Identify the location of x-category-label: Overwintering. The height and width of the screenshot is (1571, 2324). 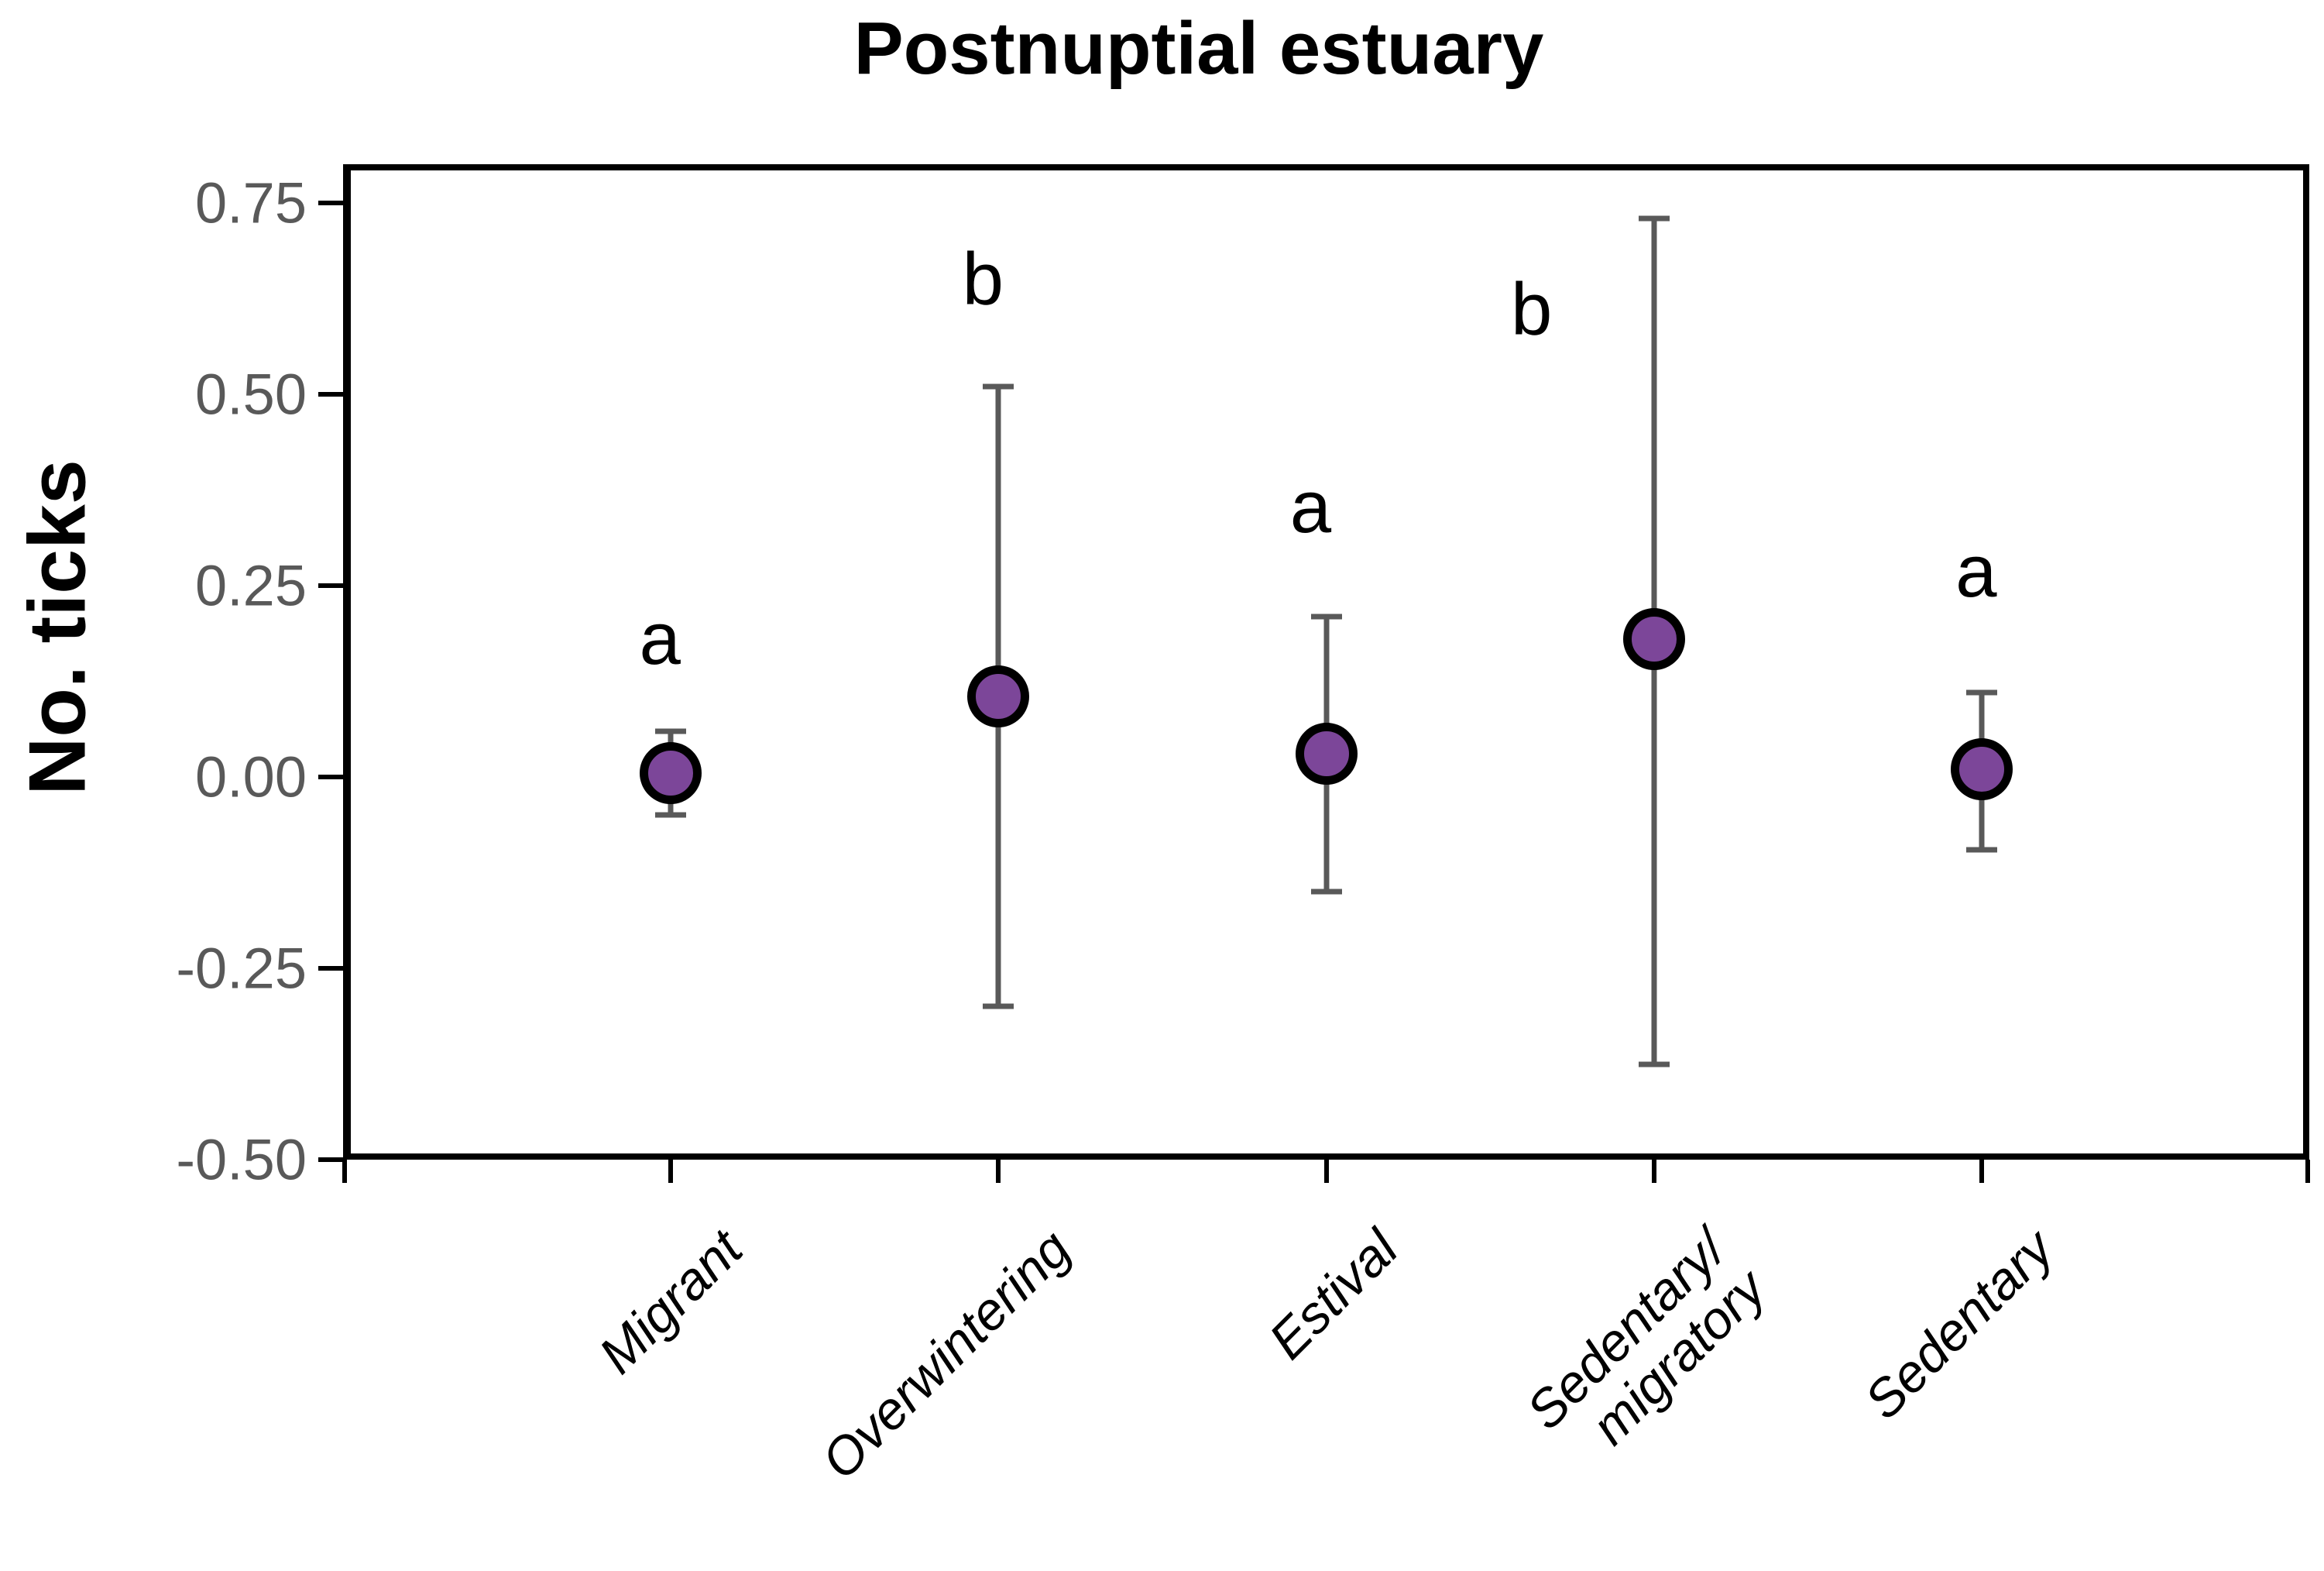
(946, 1355).